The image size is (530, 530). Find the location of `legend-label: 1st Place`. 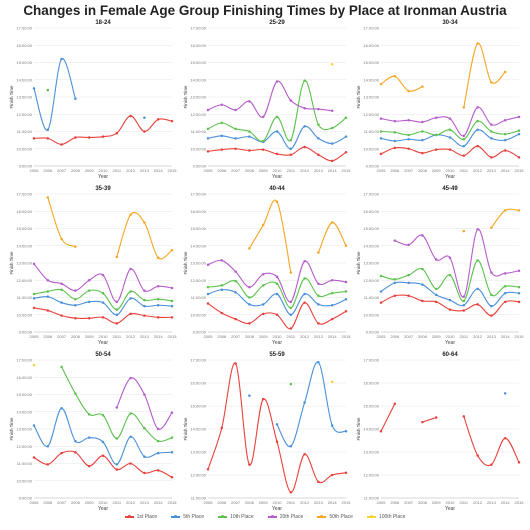

legend-label: 1st Place is located at coordinates (147, 517).